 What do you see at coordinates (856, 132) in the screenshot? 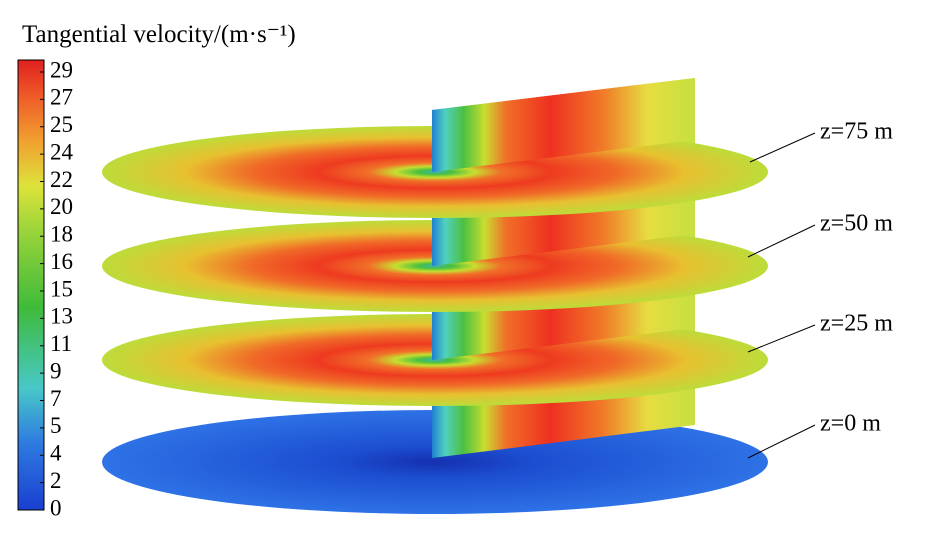
I see `plane-label: z=75 m` at bounding box center [856, 132].